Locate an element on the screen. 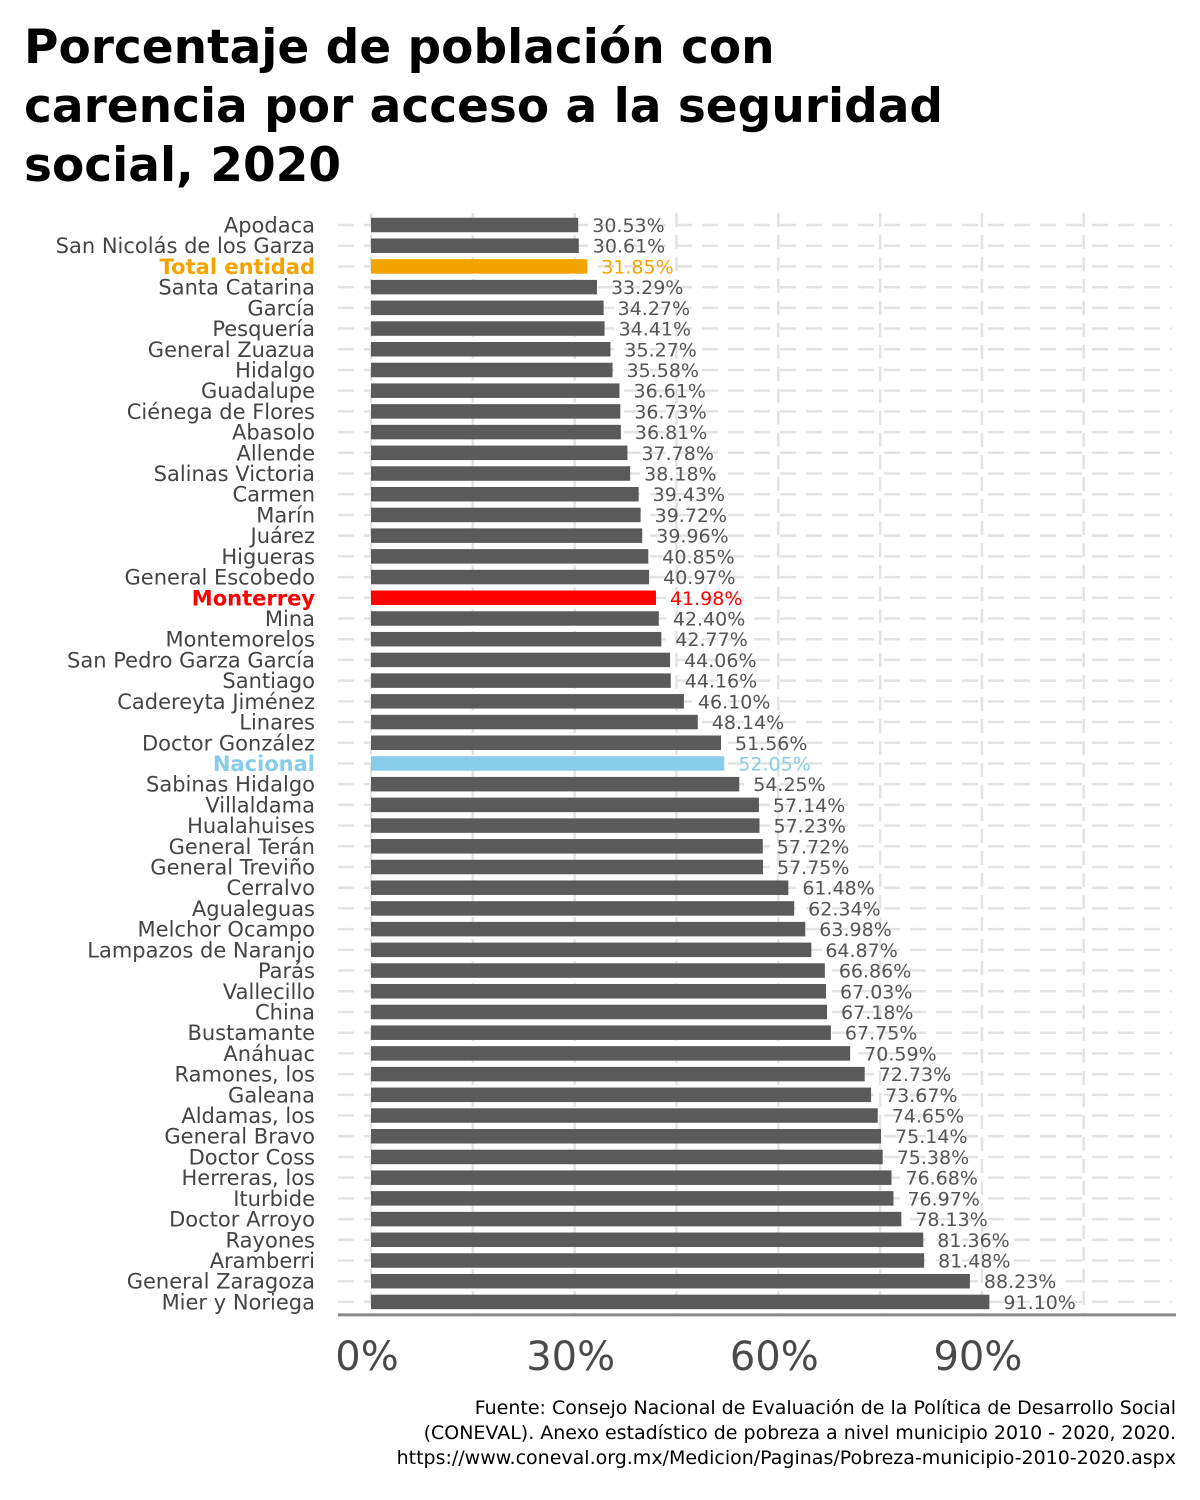 The image size is (1200, 1500). value-label: 36.61% is located at coordinates (670, 392).